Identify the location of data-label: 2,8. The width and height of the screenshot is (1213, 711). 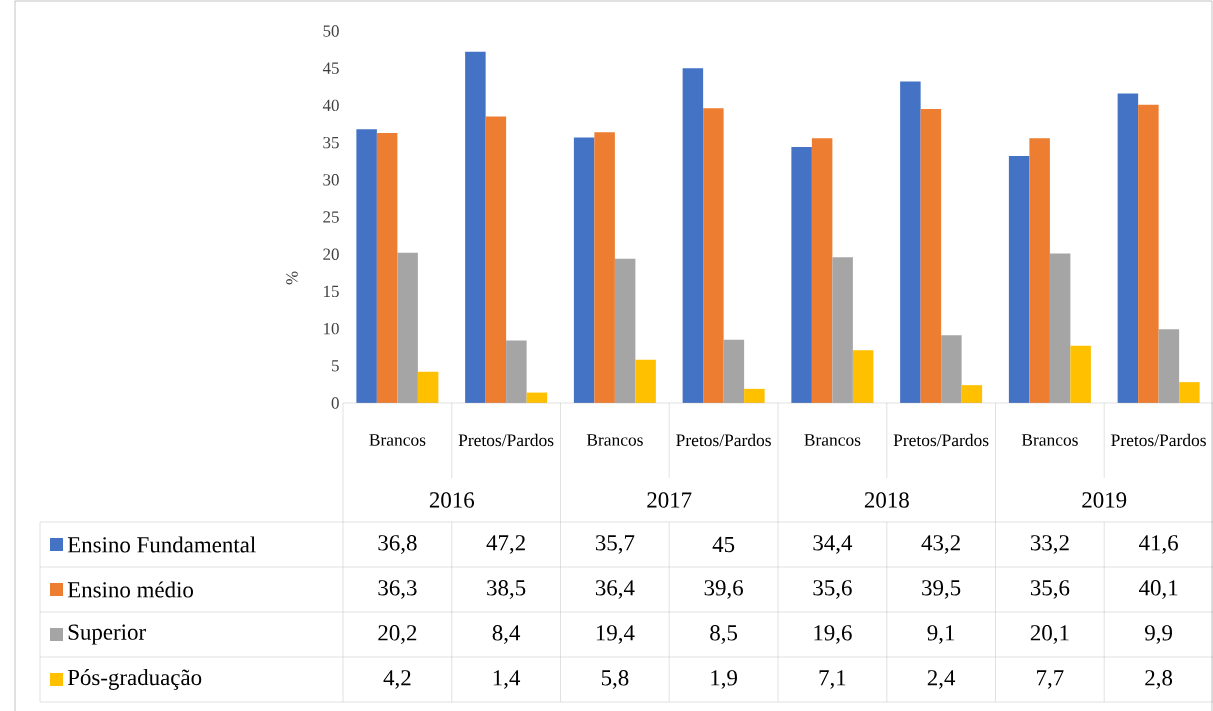
(1159, 679).